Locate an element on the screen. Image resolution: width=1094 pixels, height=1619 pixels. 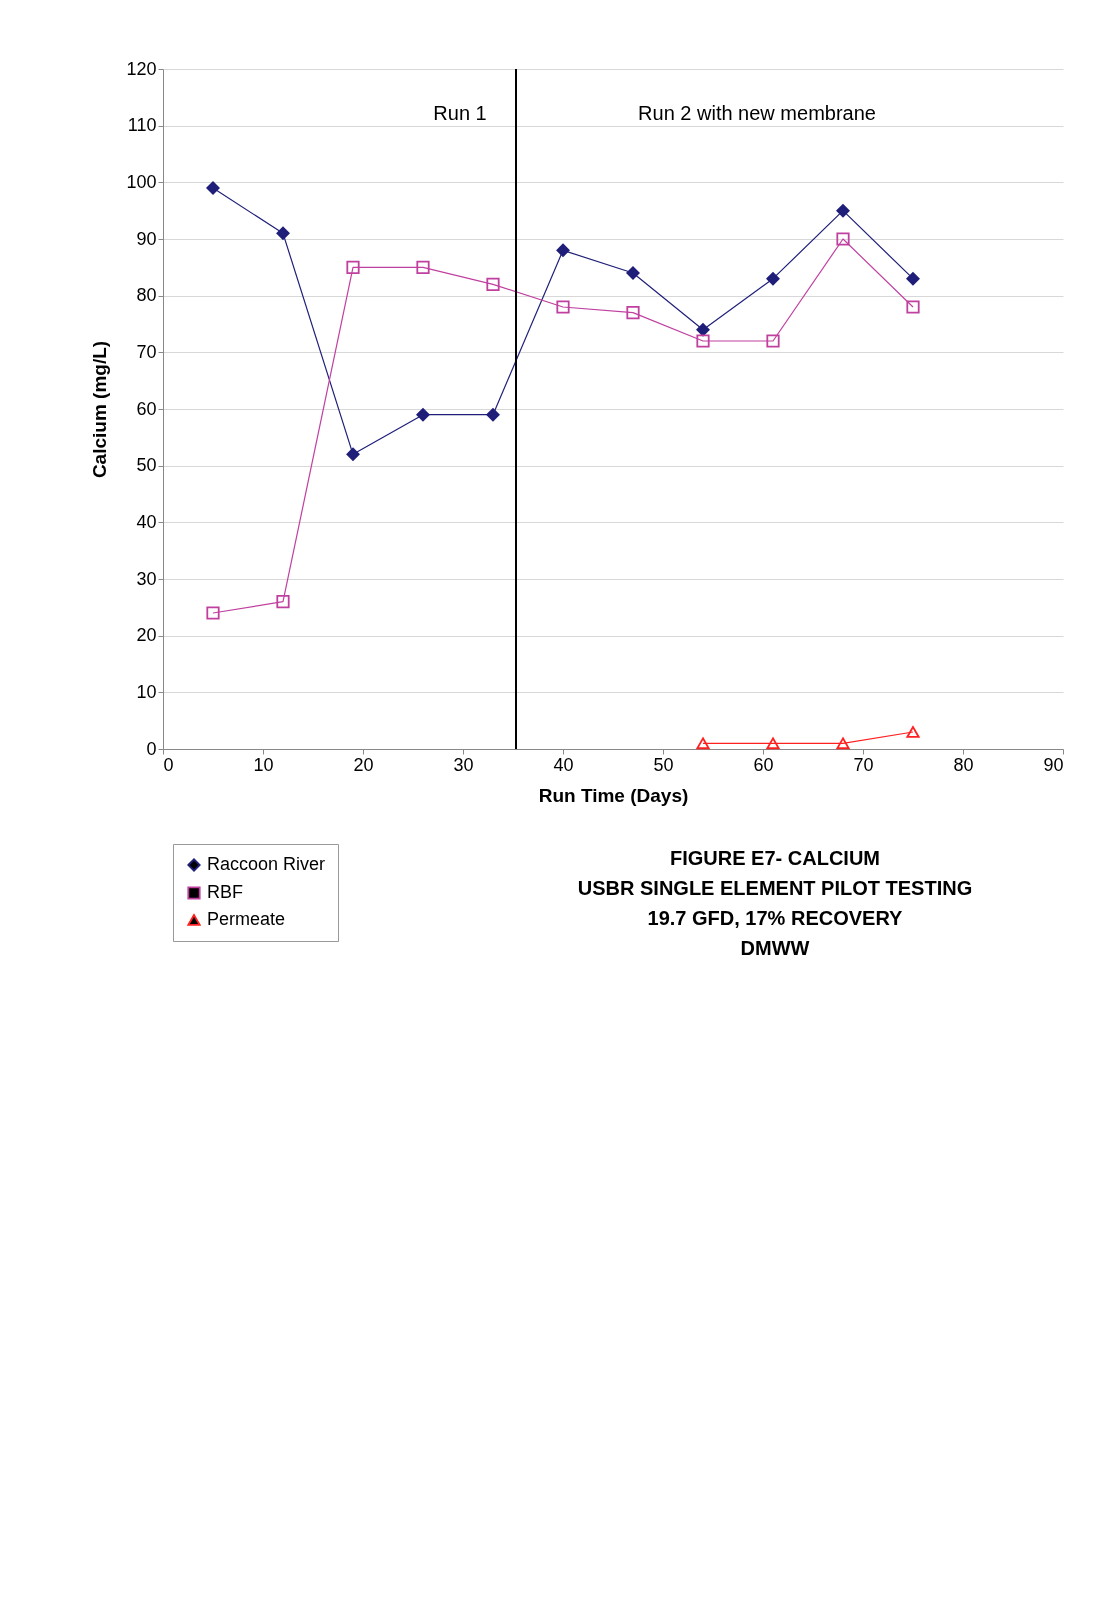
x-tick-label: 50 is located at coordinates (663, 764).